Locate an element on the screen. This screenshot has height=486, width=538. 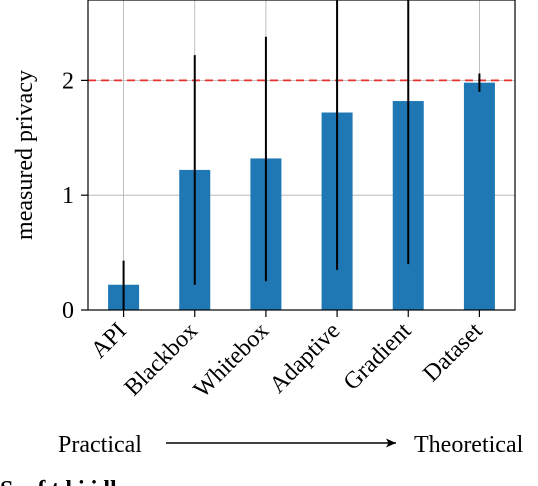
y-tick-label: 1 is located at coordinates (68, 196).